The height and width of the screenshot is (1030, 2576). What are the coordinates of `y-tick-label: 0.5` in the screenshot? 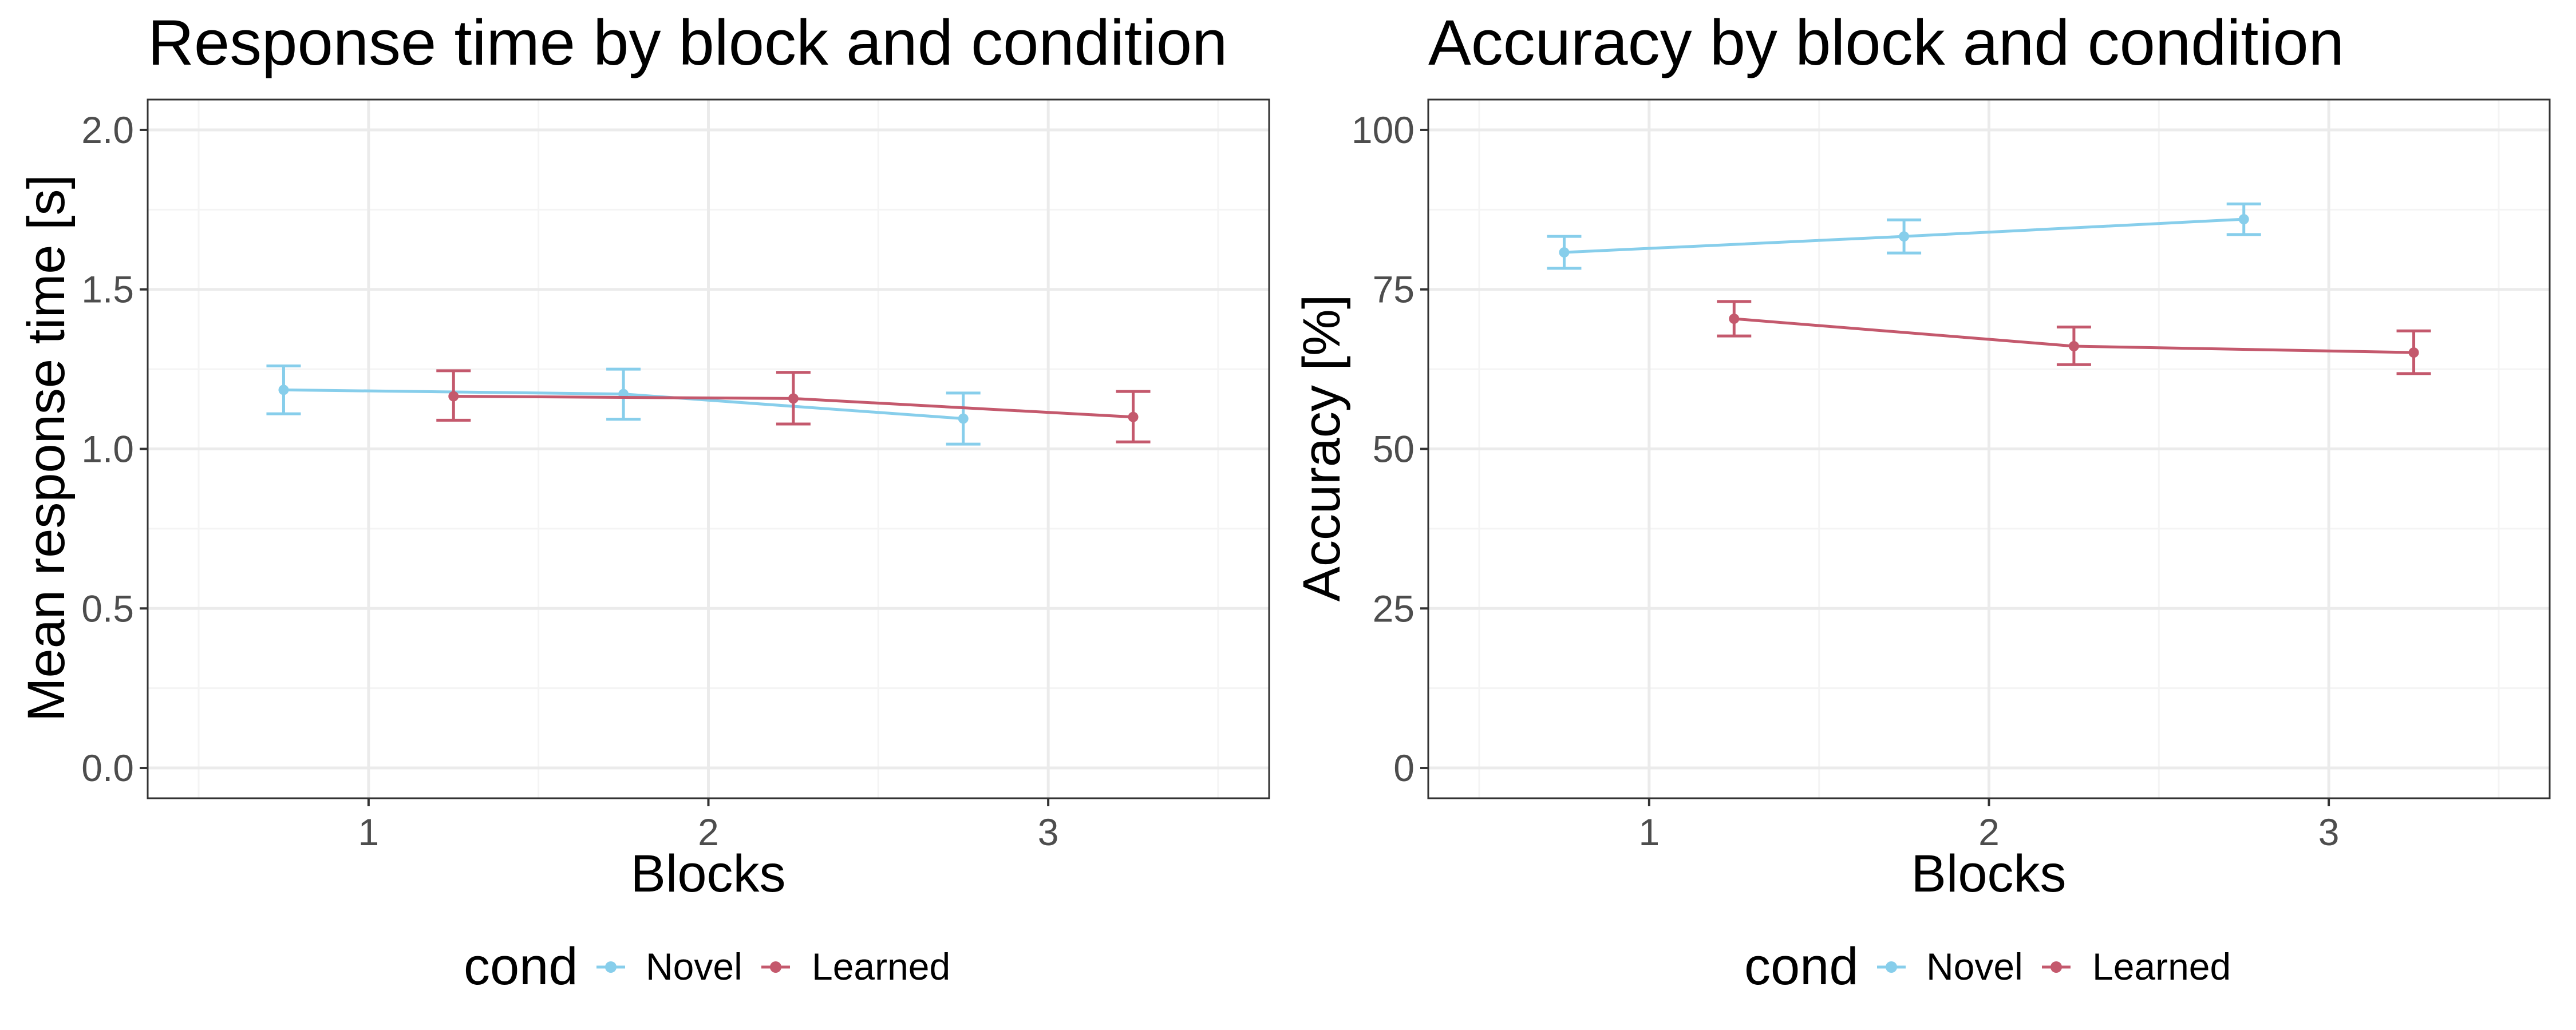 It's located at (107, 608).